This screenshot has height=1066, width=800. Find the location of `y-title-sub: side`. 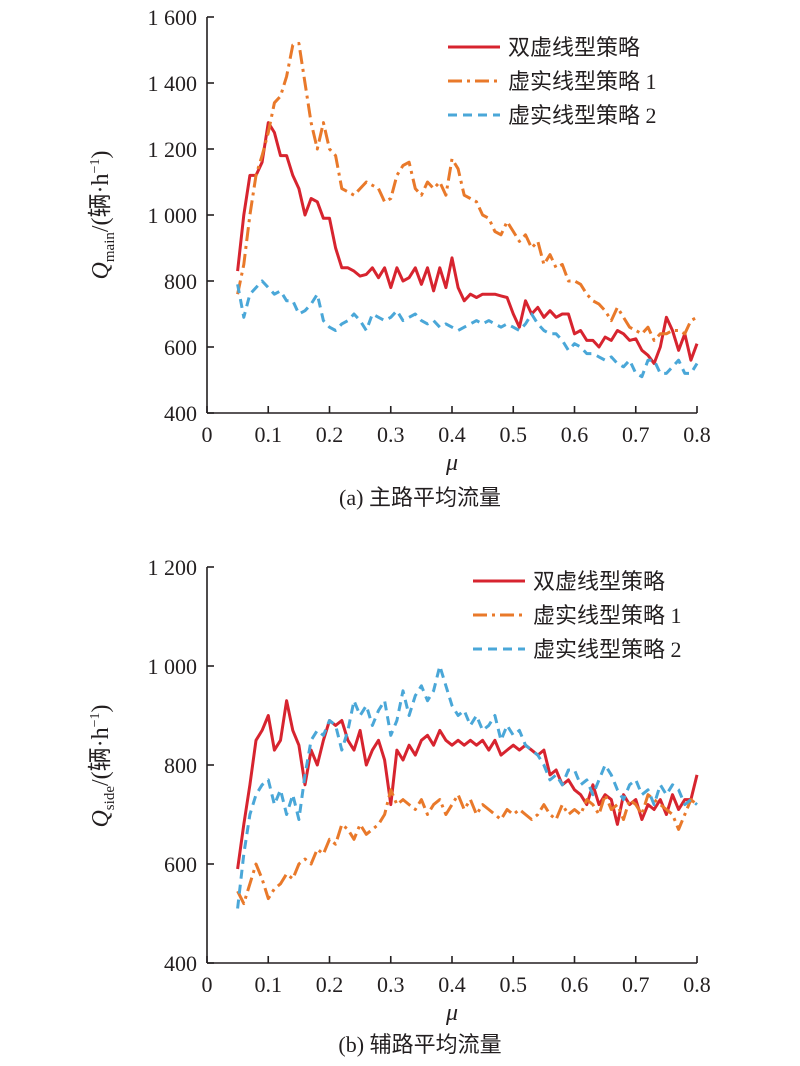

y-title-sub: side is located at coordinates (110, 798).